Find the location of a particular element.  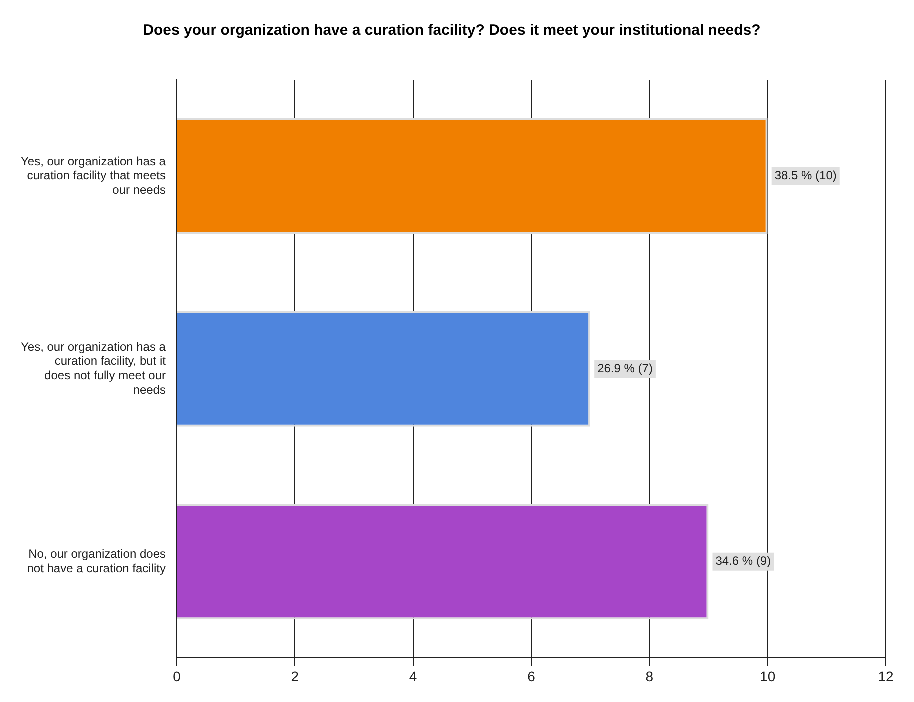

x-tick-label: 2 is located at coordinates (295, 676).